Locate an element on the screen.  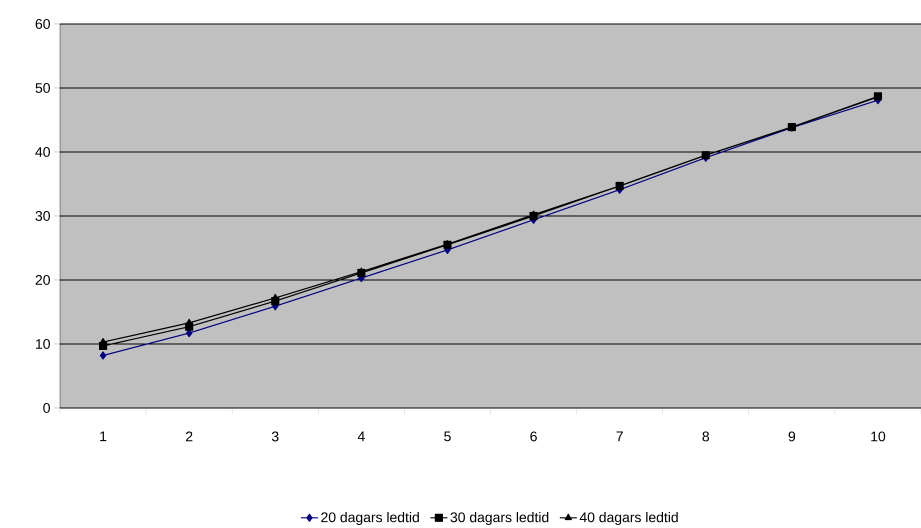
legend-label: 20 dagars ledtid is located at coordinates (370, 519).